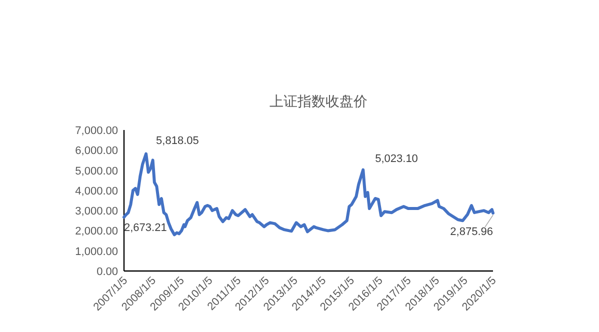  What do you see at coordinates (145, 228) in the screenshot?
I see `data-label: 2,673.21` at bounding box center [145, 228].